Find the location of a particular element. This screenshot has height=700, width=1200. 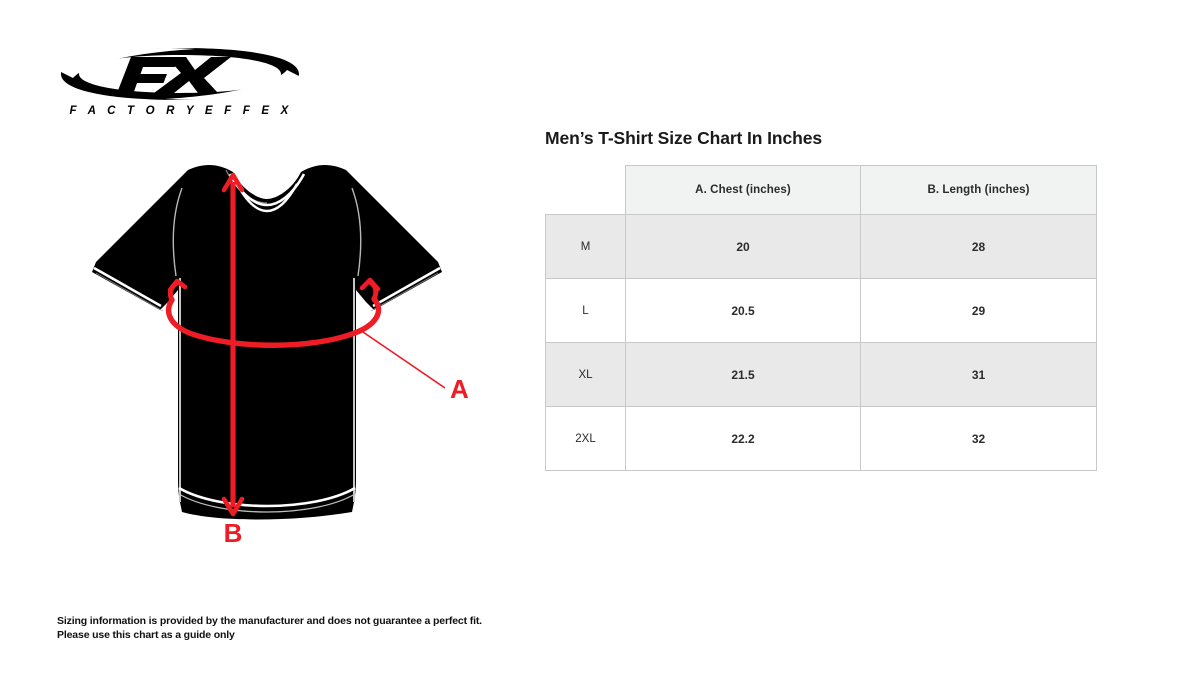

cell-chest: 20 is located at coordinates (743, 246).